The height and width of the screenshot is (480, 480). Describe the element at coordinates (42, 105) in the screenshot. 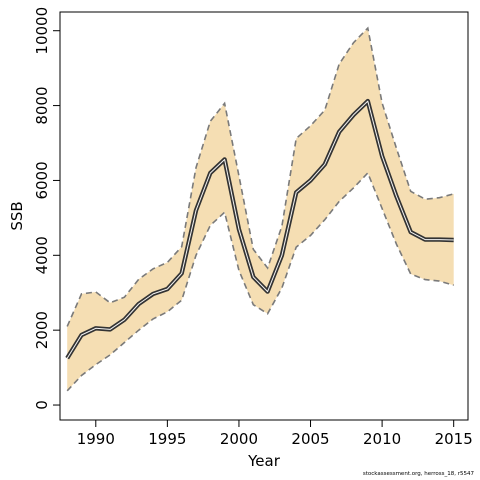

I see `y-tick-label: 8000` at that location.